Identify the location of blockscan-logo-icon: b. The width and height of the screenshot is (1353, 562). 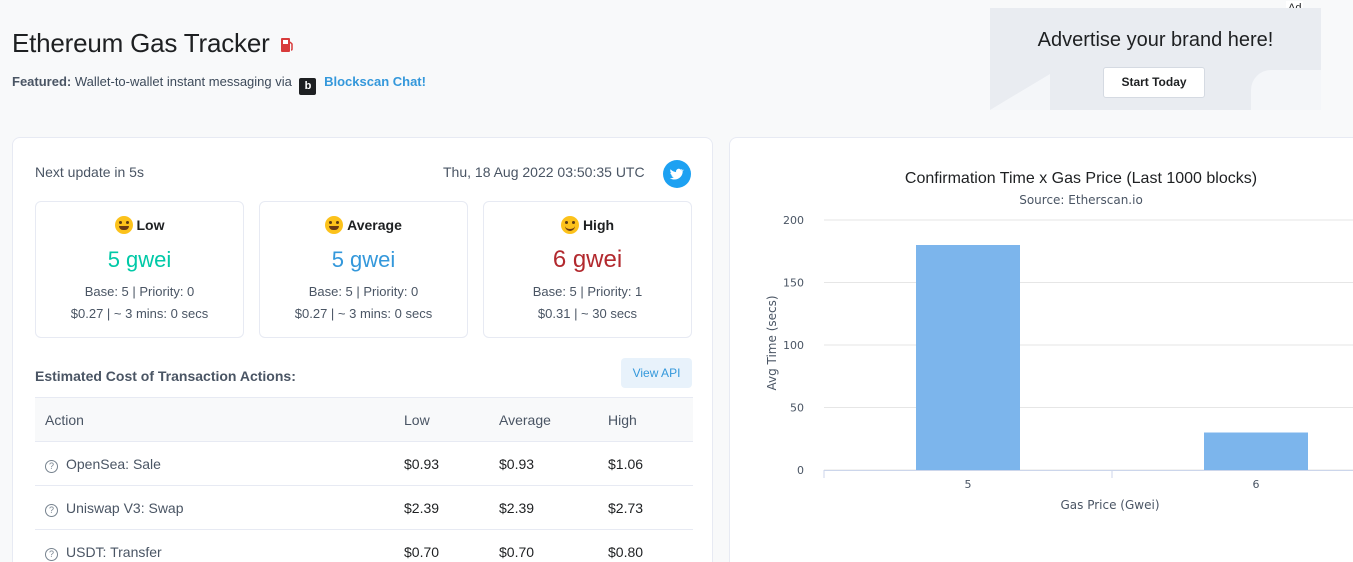
(308, 86).